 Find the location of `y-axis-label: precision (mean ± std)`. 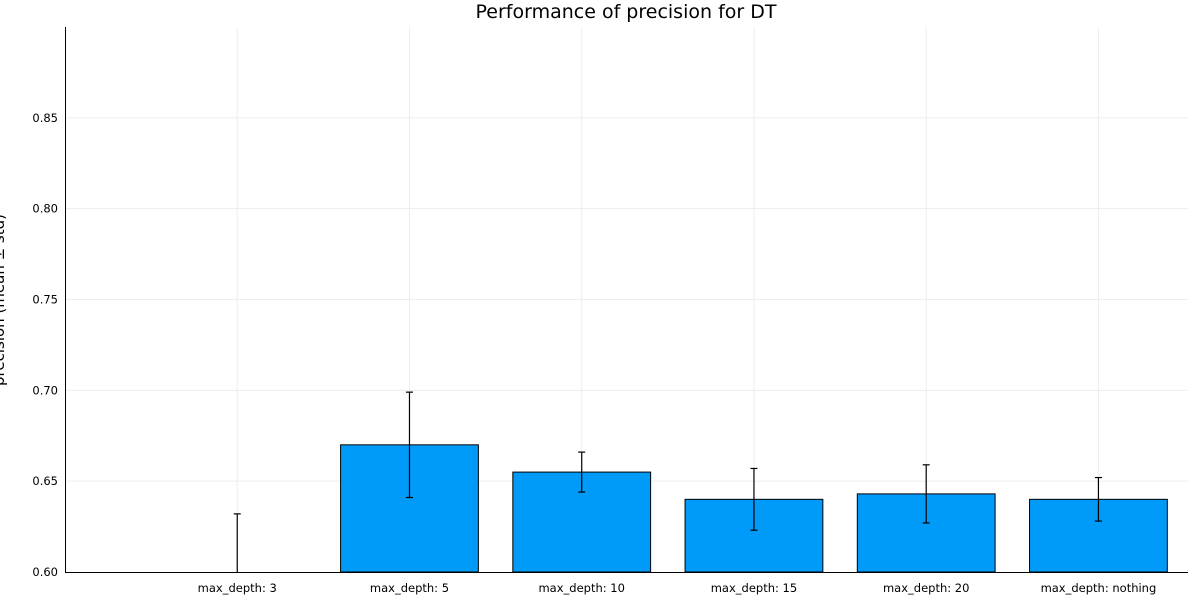

y-axis-label: precision (mean ± std) is located at coordinates (4, 300).